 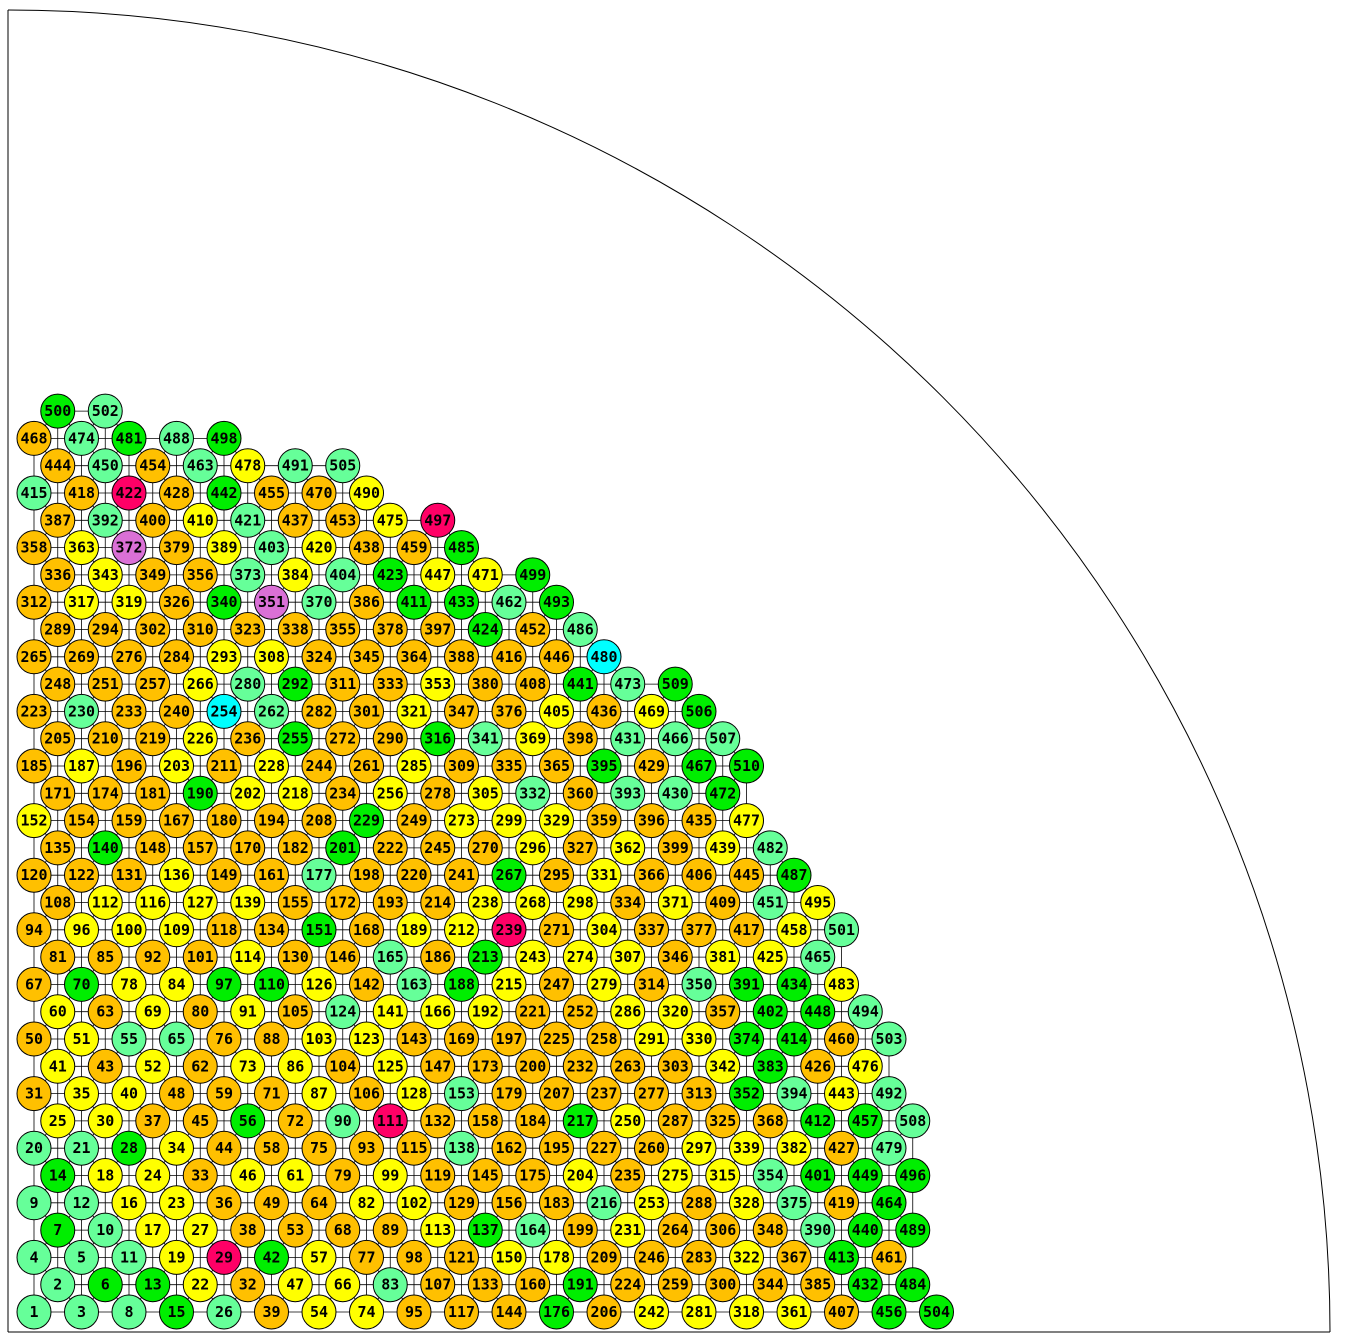 I want to click on node-270: 270, so click(x=485, y=848).